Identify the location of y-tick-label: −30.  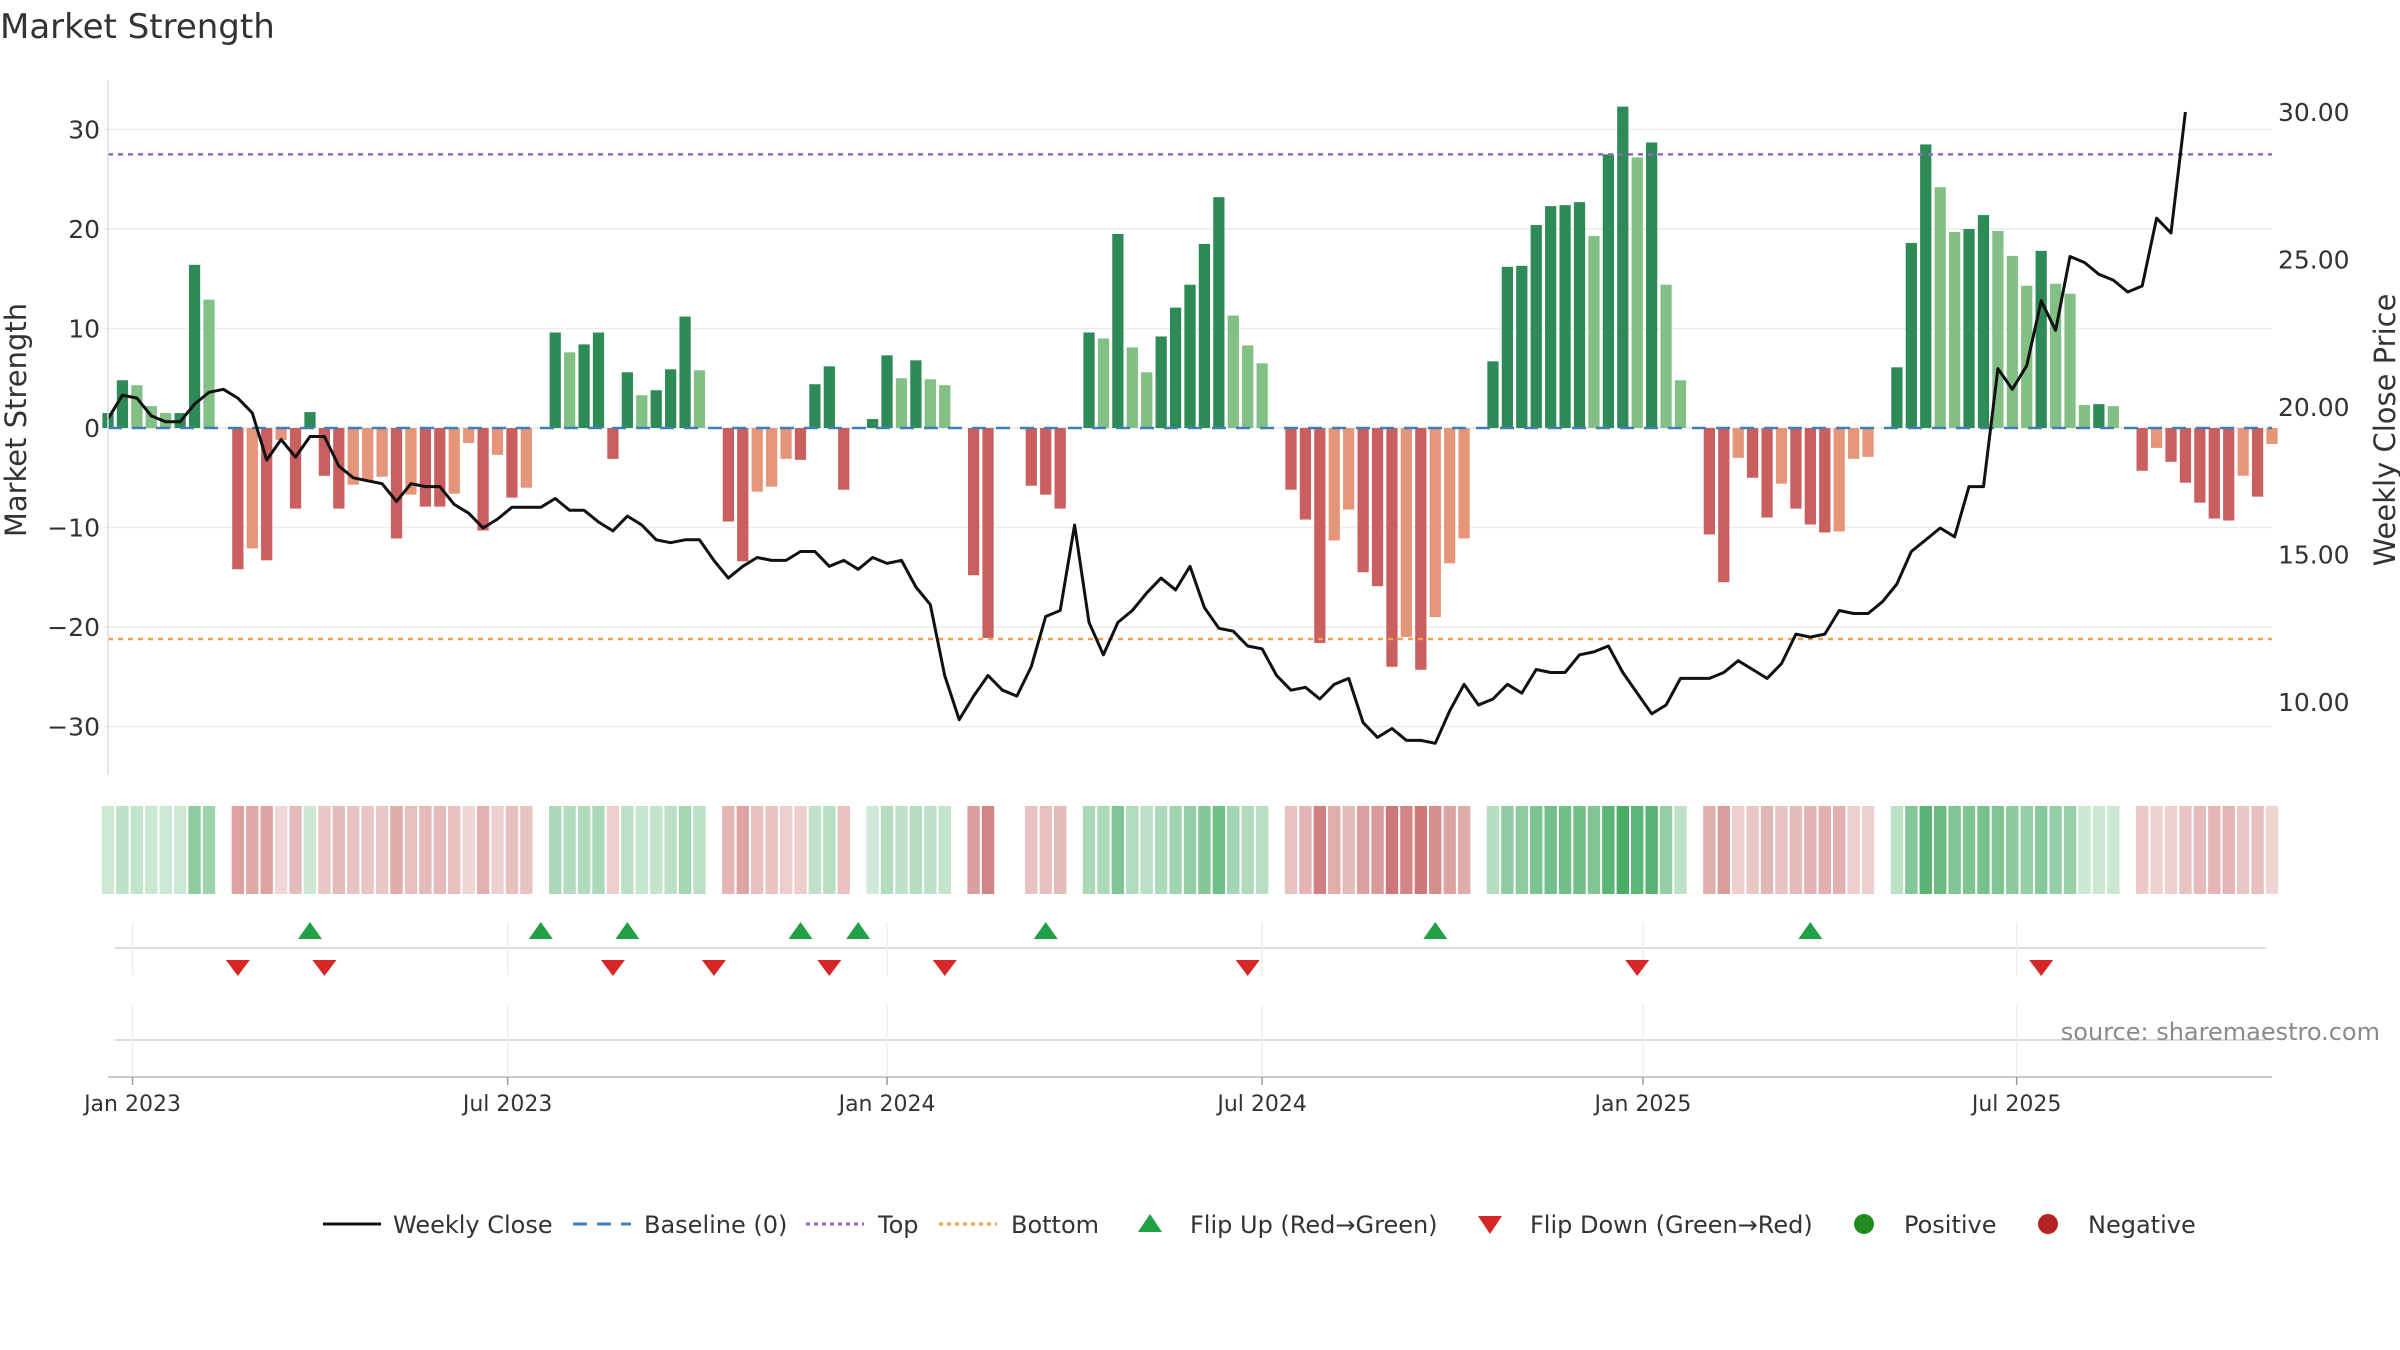
(73, 727).